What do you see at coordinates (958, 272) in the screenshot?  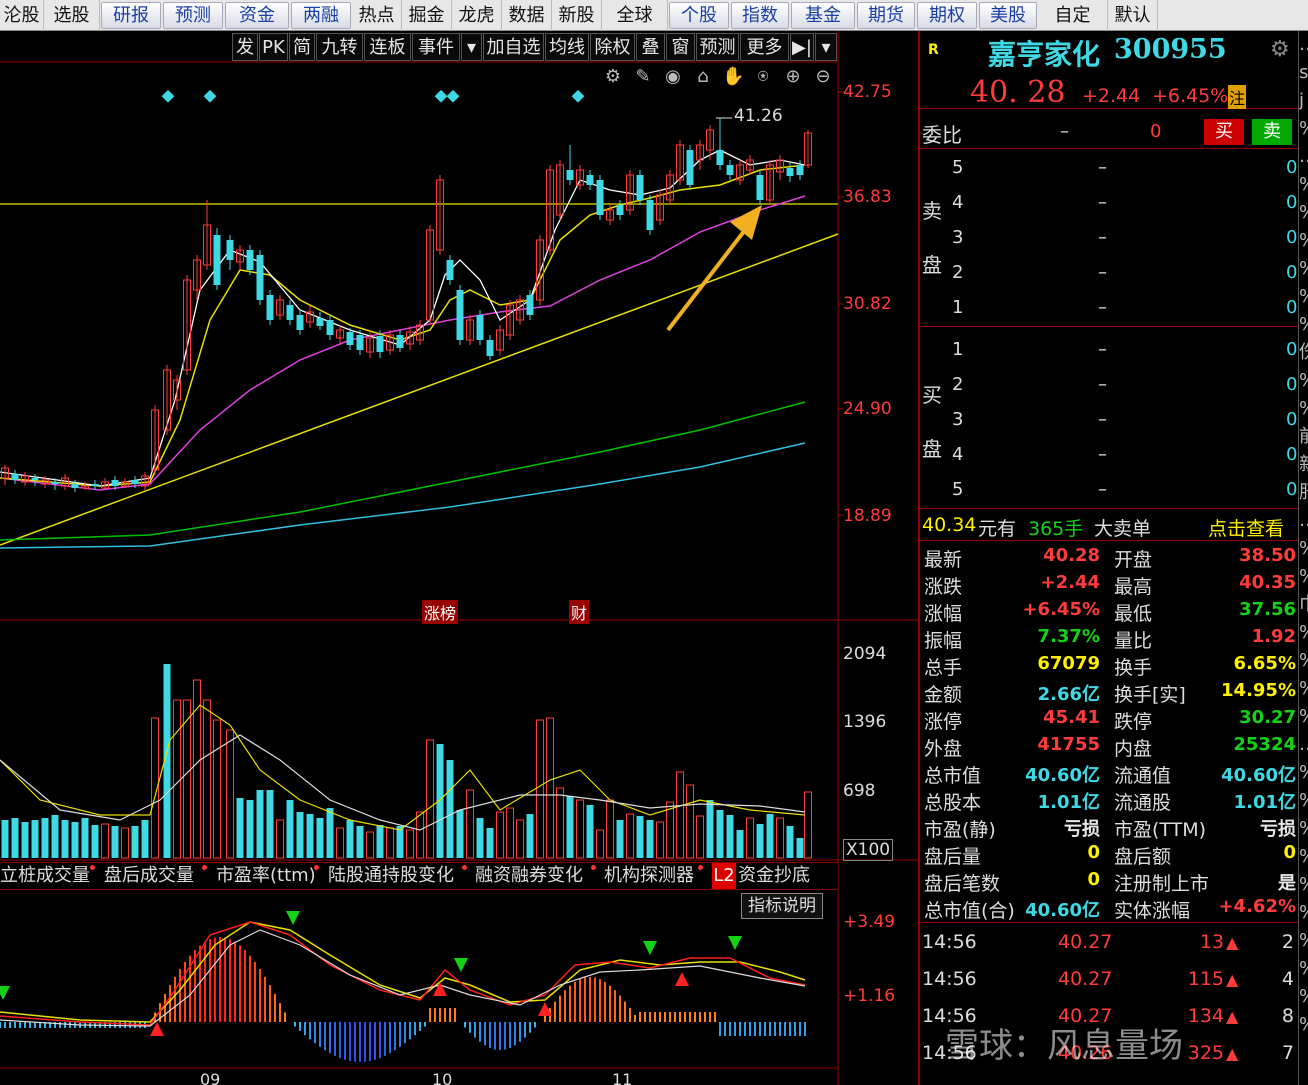 I see `order-level: 2` at bounding box center [958, 272].